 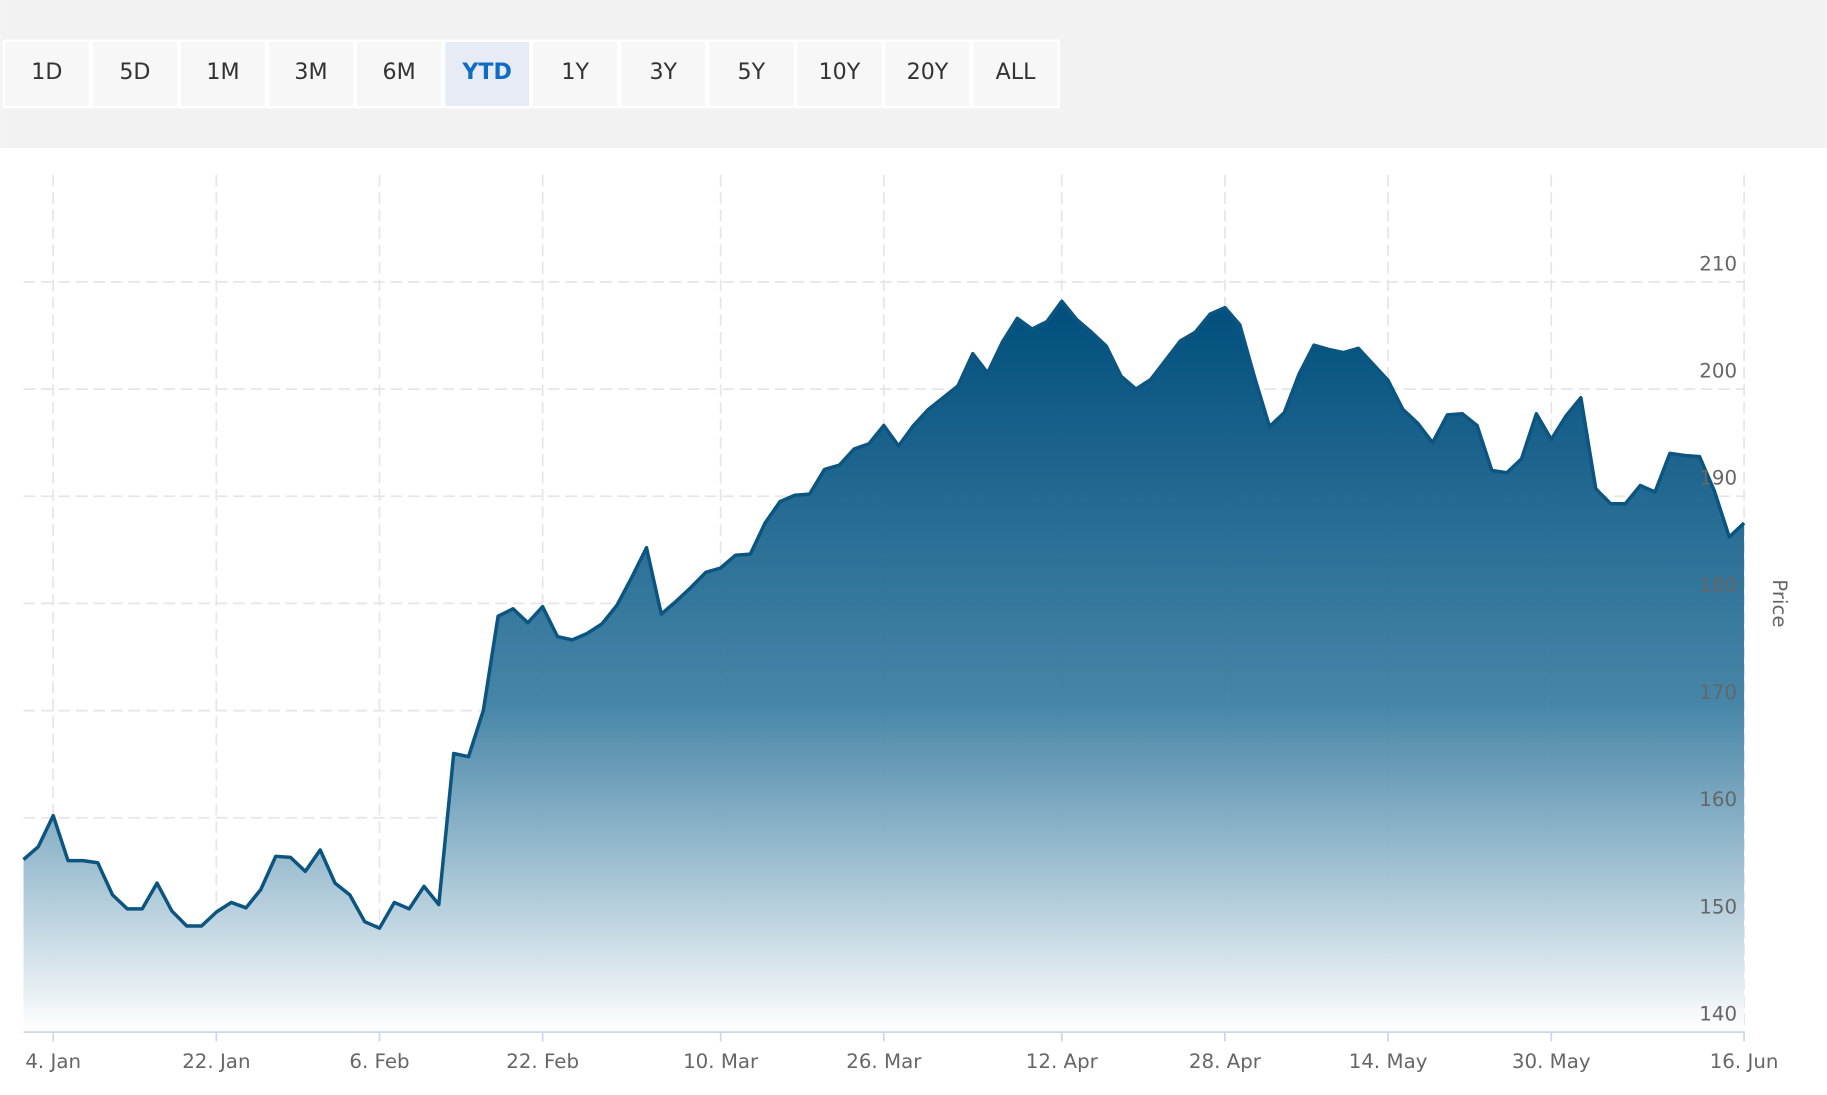 I want to click on range-button-label: 6M, so click(x=398, y=72).